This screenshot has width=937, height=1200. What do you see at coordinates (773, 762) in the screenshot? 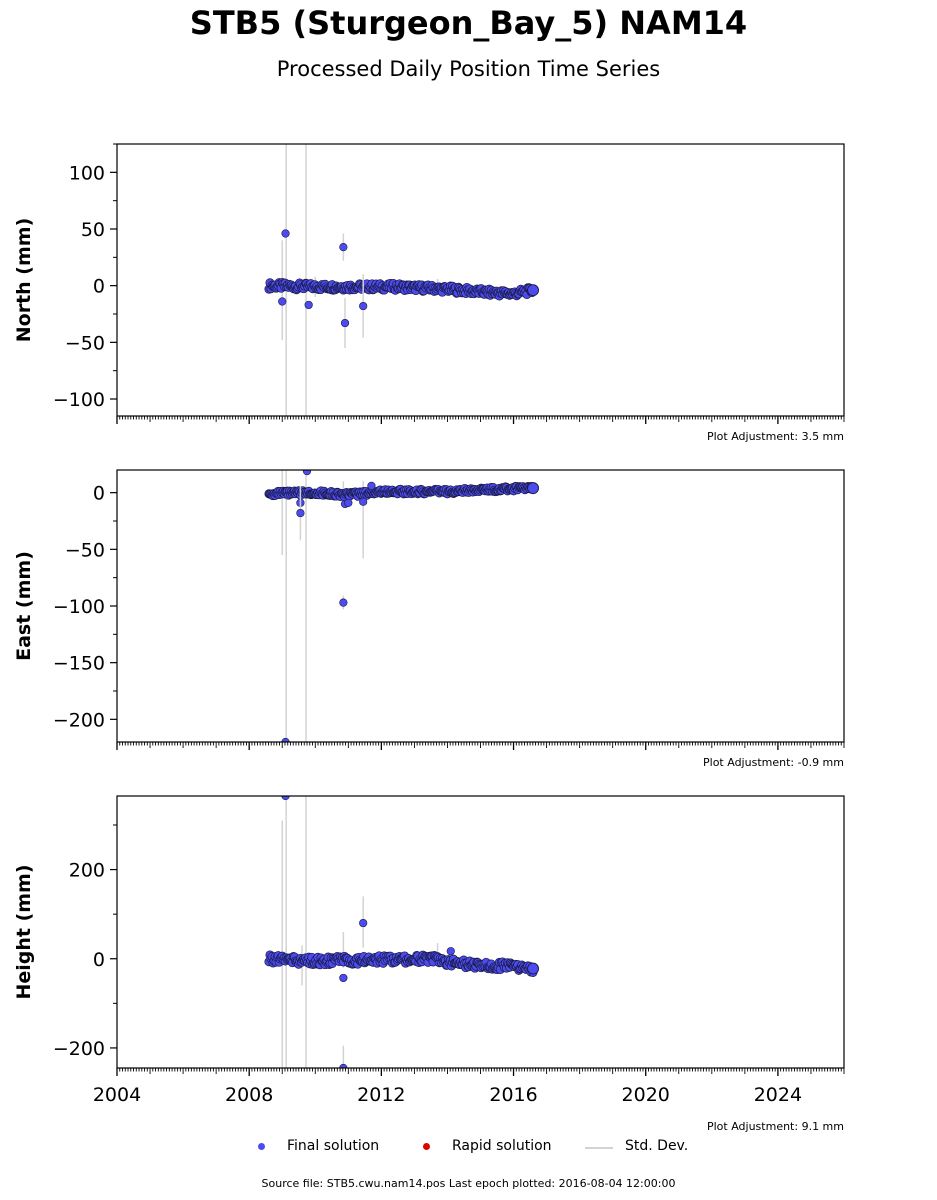
I see `plot-adjustment-note: Plot Adjustment: -0.9 mm` at bounding box center [773, 762].